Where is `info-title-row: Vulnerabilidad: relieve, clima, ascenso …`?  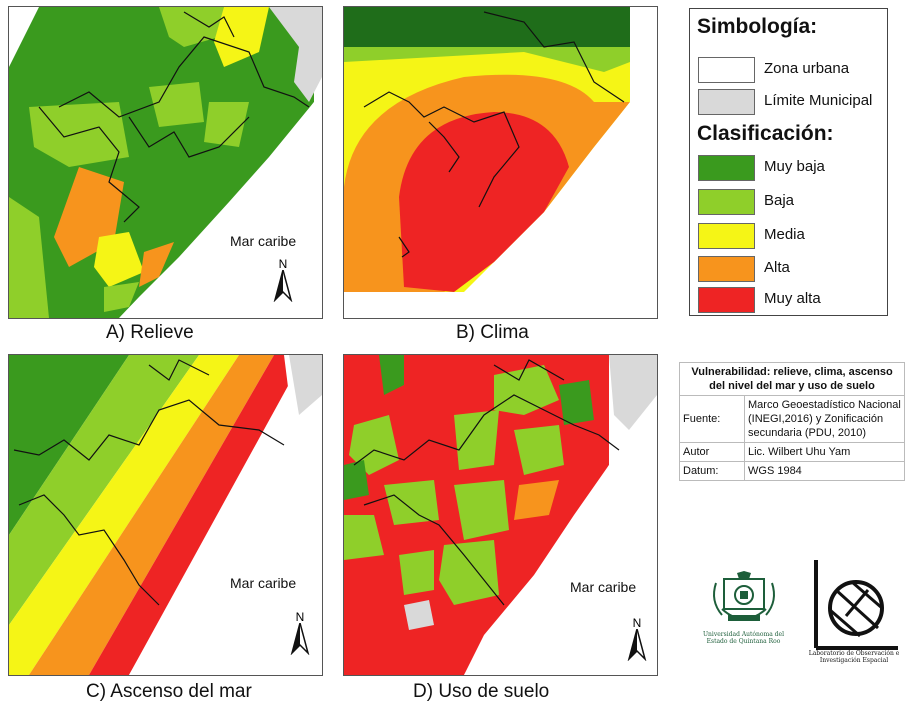
info-title-row: Vulnerabilidad: relieve, clima, ascenso … is located at coordinates (792, 379).